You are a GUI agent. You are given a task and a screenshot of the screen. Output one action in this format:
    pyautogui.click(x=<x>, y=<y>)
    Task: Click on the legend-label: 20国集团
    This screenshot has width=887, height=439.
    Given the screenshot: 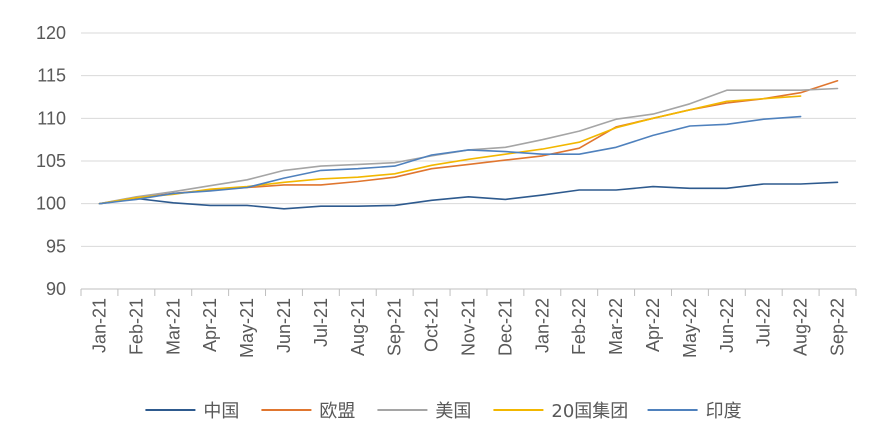 What is the action you would take?
    pyautogui.click(x=589, y=411)
    